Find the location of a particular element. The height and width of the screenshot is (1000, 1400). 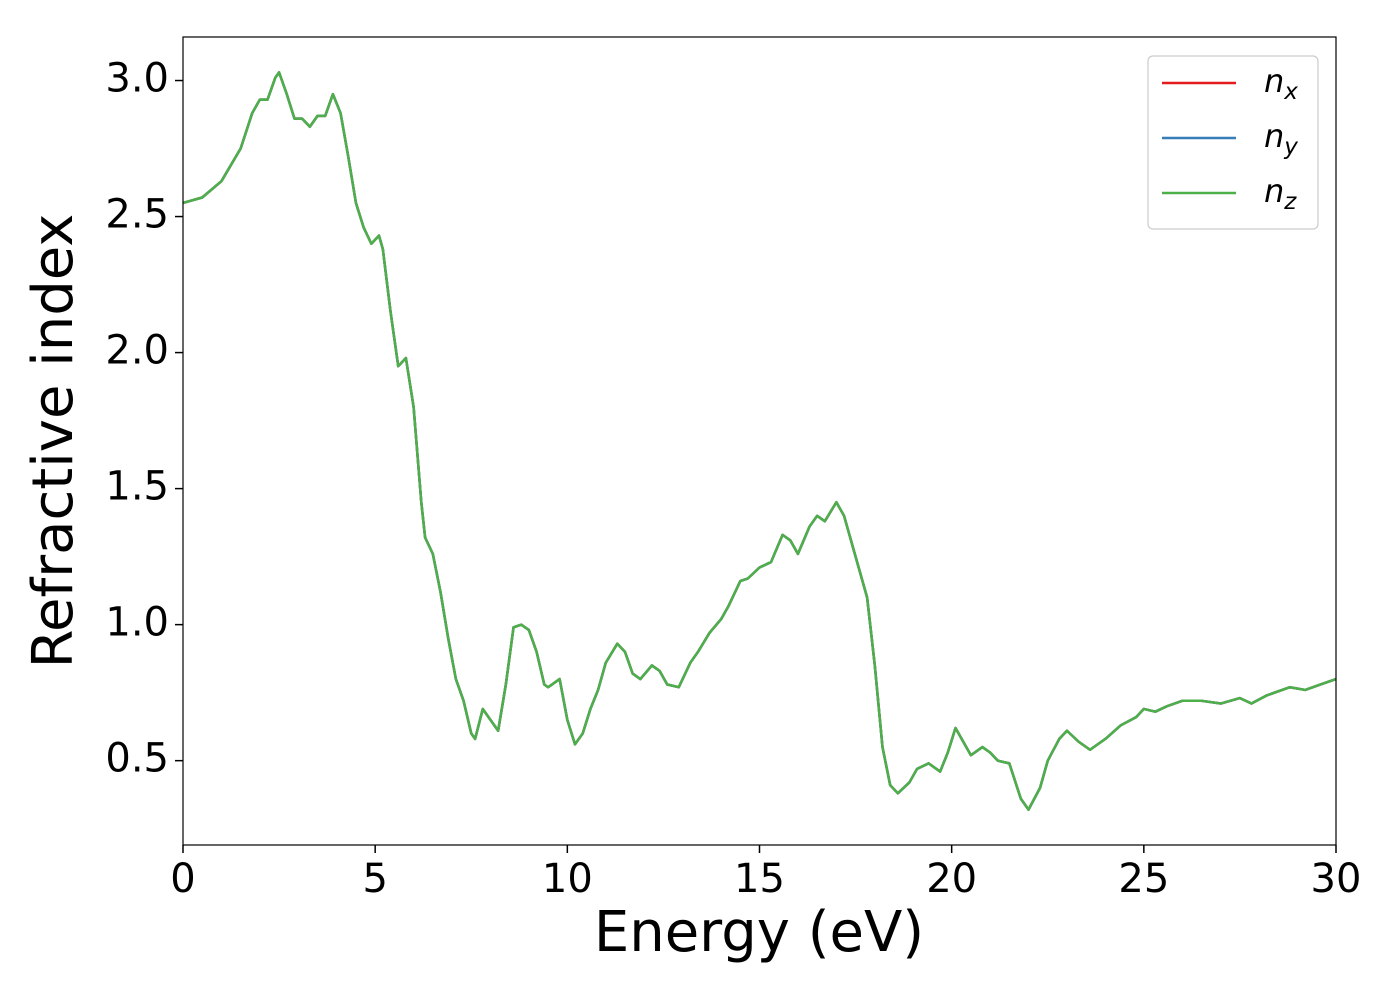

y-tick-label: 3.0 is located at coordinates (137, 79).